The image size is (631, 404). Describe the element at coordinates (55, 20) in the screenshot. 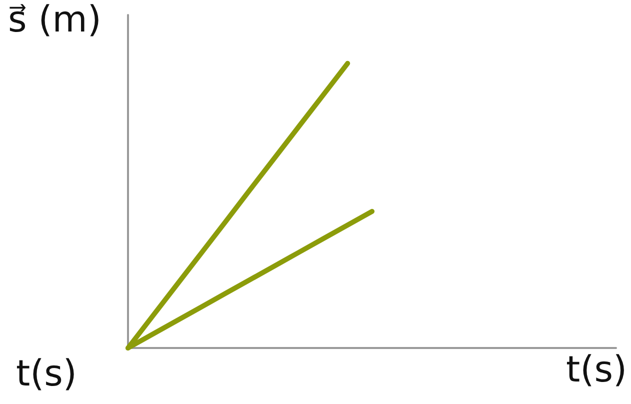

I see `y-axis-title: s⃗ (m)` at that location.